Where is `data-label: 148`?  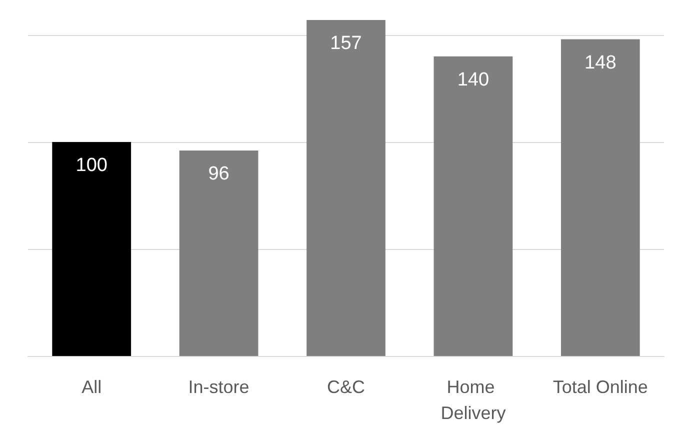 data-label: 148 is located at coordinates (600, 63).